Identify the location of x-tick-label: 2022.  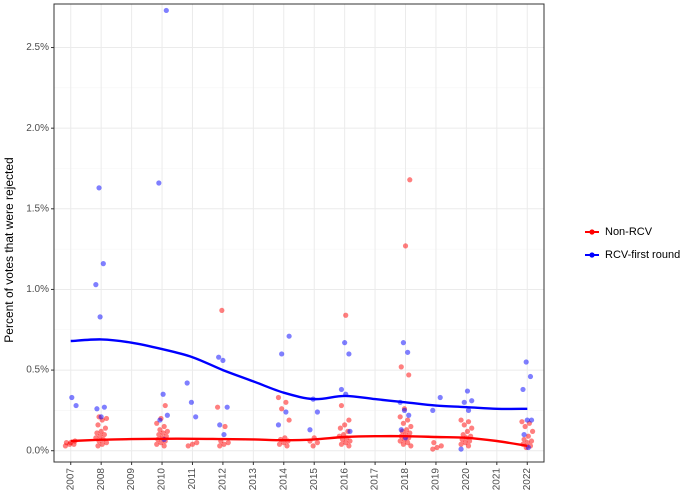
(527, 479).